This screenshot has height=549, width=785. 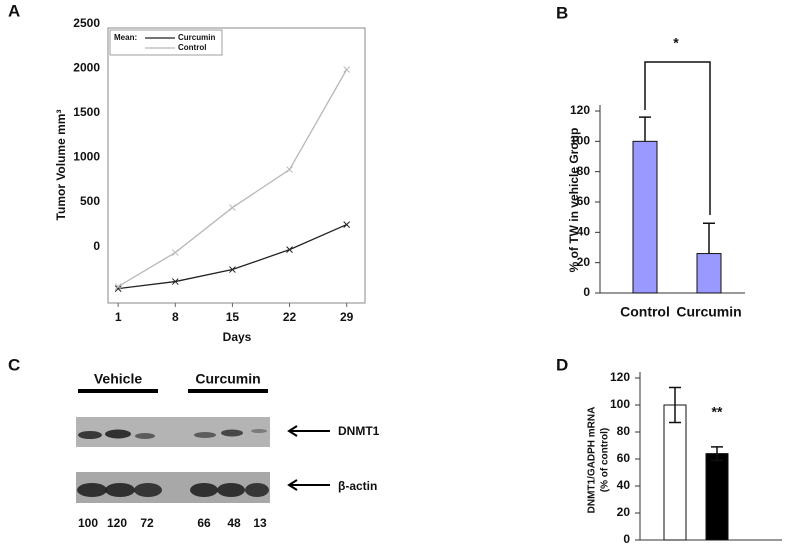 What do you see at coordinates (574, 200) in the screenshot?
I see `y-axis-label: % of TW in vehicle Group` at bounding box center [574, 200].